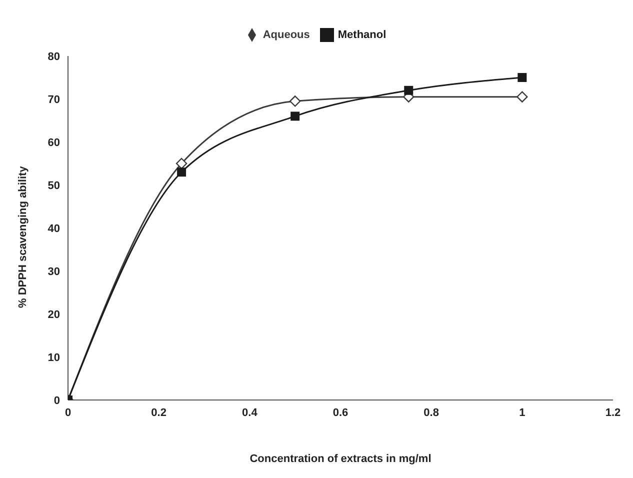  I want to click on x-tick-label: 0.2, so click(158, 412).